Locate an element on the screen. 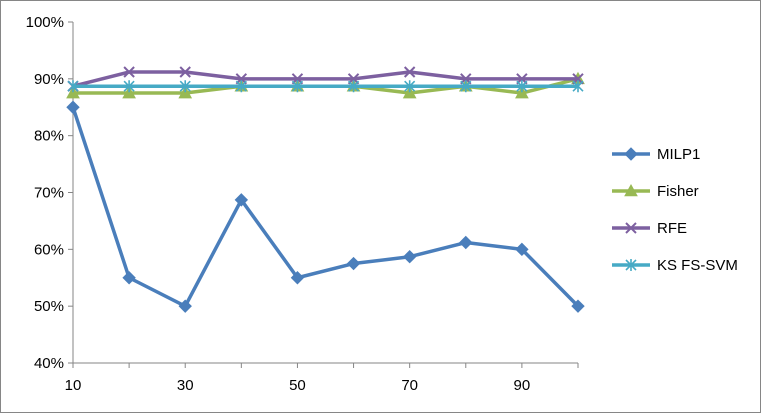 This screenshot has width=761, height=413. legend-item-fisher: Fisher is located at coordinates (655, 191).